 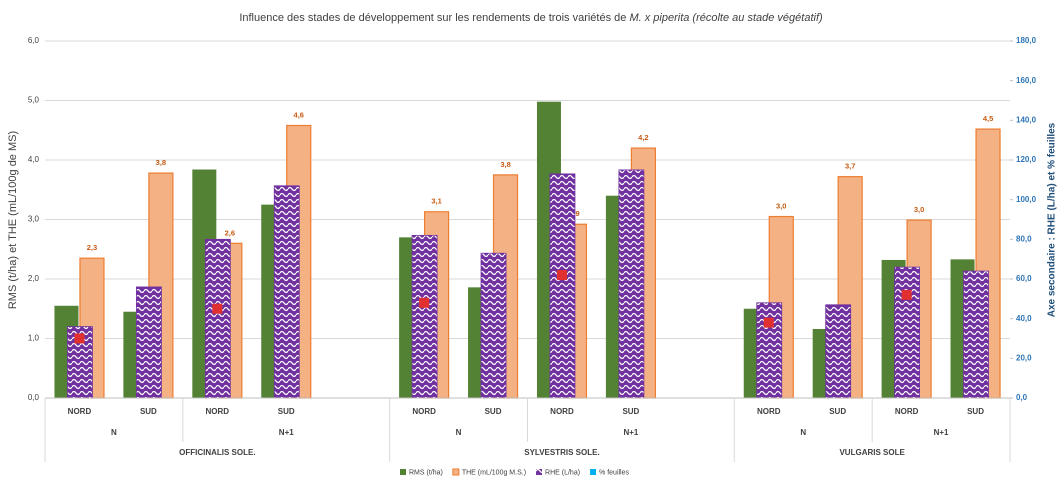 I want to click on y2-tick-label: 20,0, so click(x=1024, y=357).